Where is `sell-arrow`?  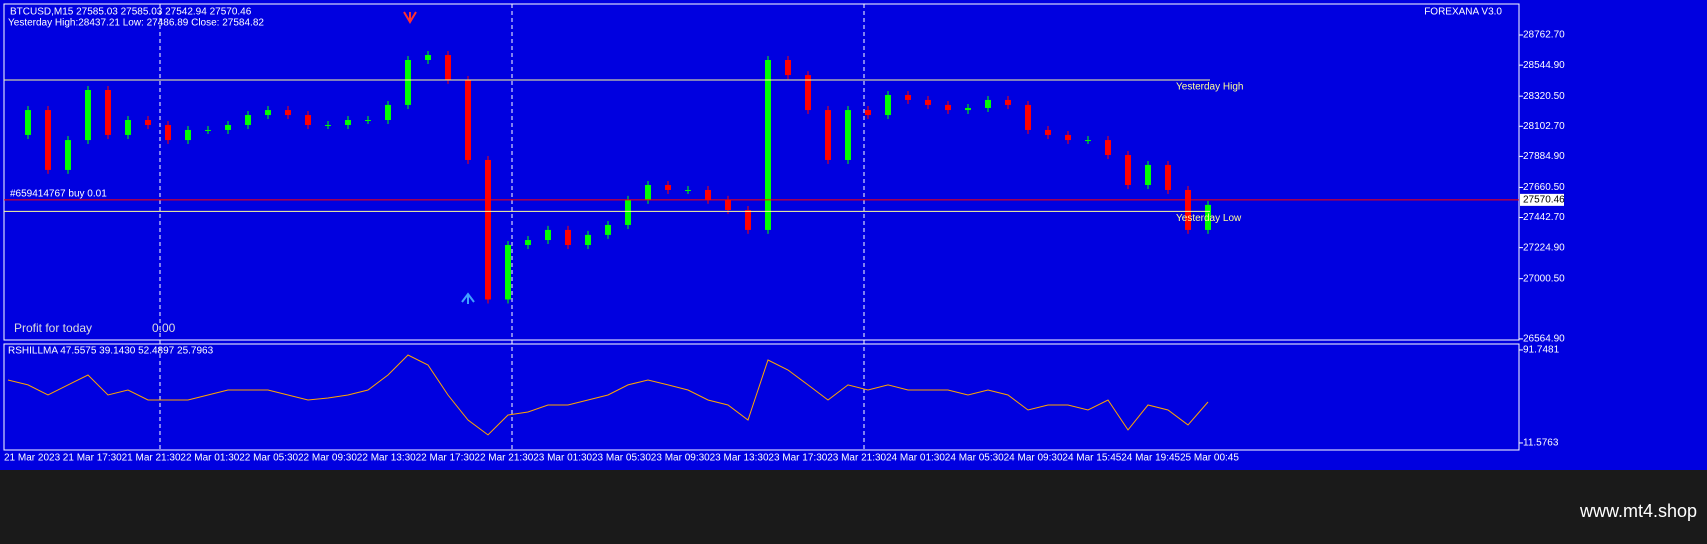 sell-arrow is located at coordinates (410, 17).